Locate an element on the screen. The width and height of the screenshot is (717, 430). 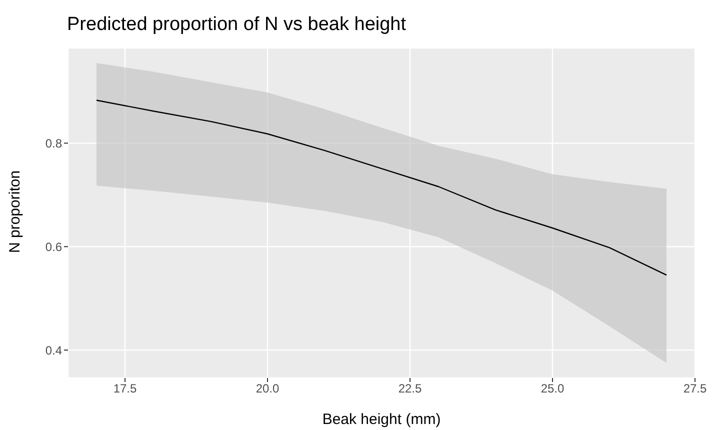
y-tick-label: 0.4 is located at coordinates (53, 350).